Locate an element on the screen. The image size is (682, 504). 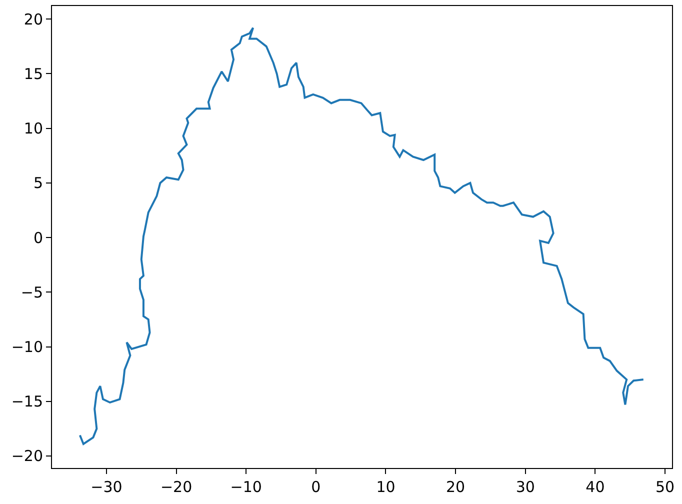
x-tick-label: −20 is located at coordinates (176, 487).